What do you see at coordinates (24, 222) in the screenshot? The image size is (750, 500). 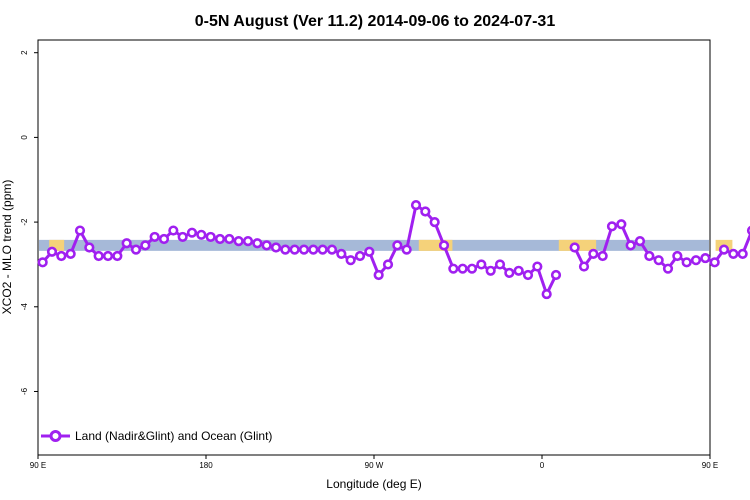 I see `y-tick-label: -2` at bounding box center [24, 222].